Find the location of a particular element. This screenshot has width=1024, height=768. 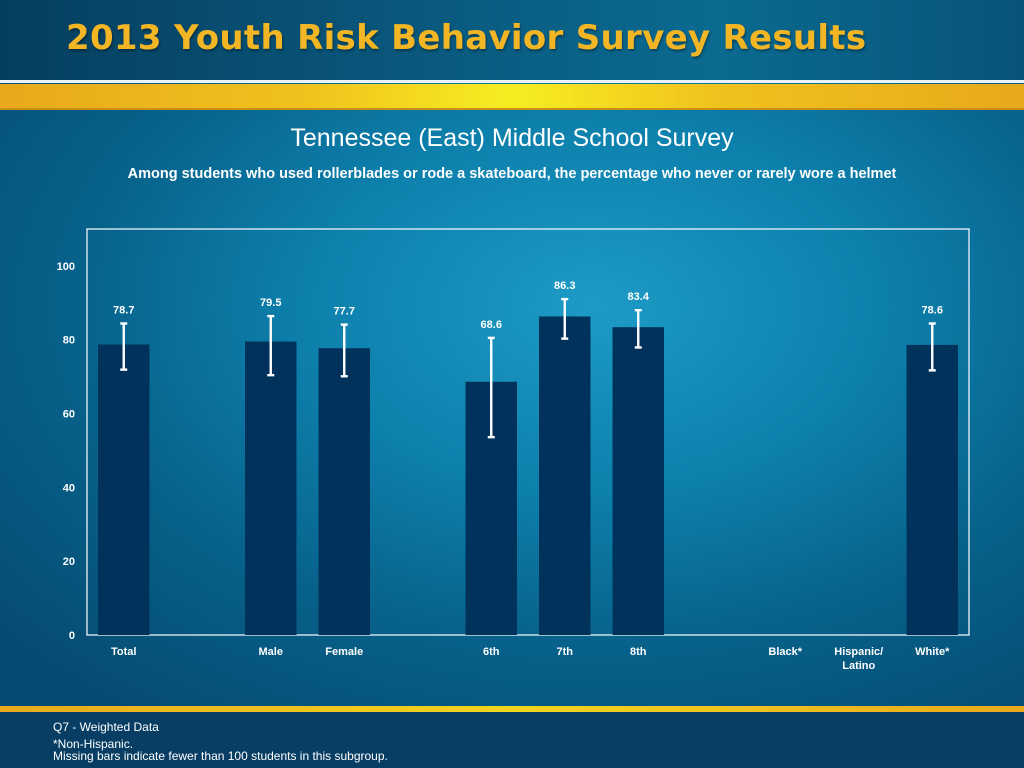

header-divider is located at coordinates (512, 81).